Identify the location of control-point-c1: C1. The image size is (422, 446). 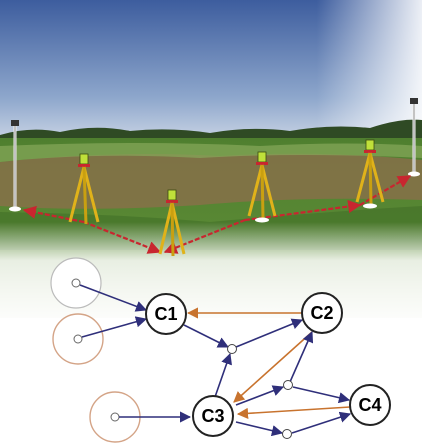
(166, 314).